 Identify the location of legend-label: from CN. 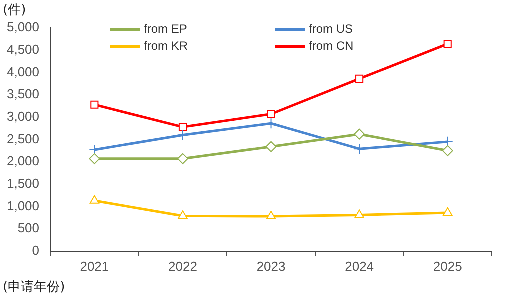
(331, 46).